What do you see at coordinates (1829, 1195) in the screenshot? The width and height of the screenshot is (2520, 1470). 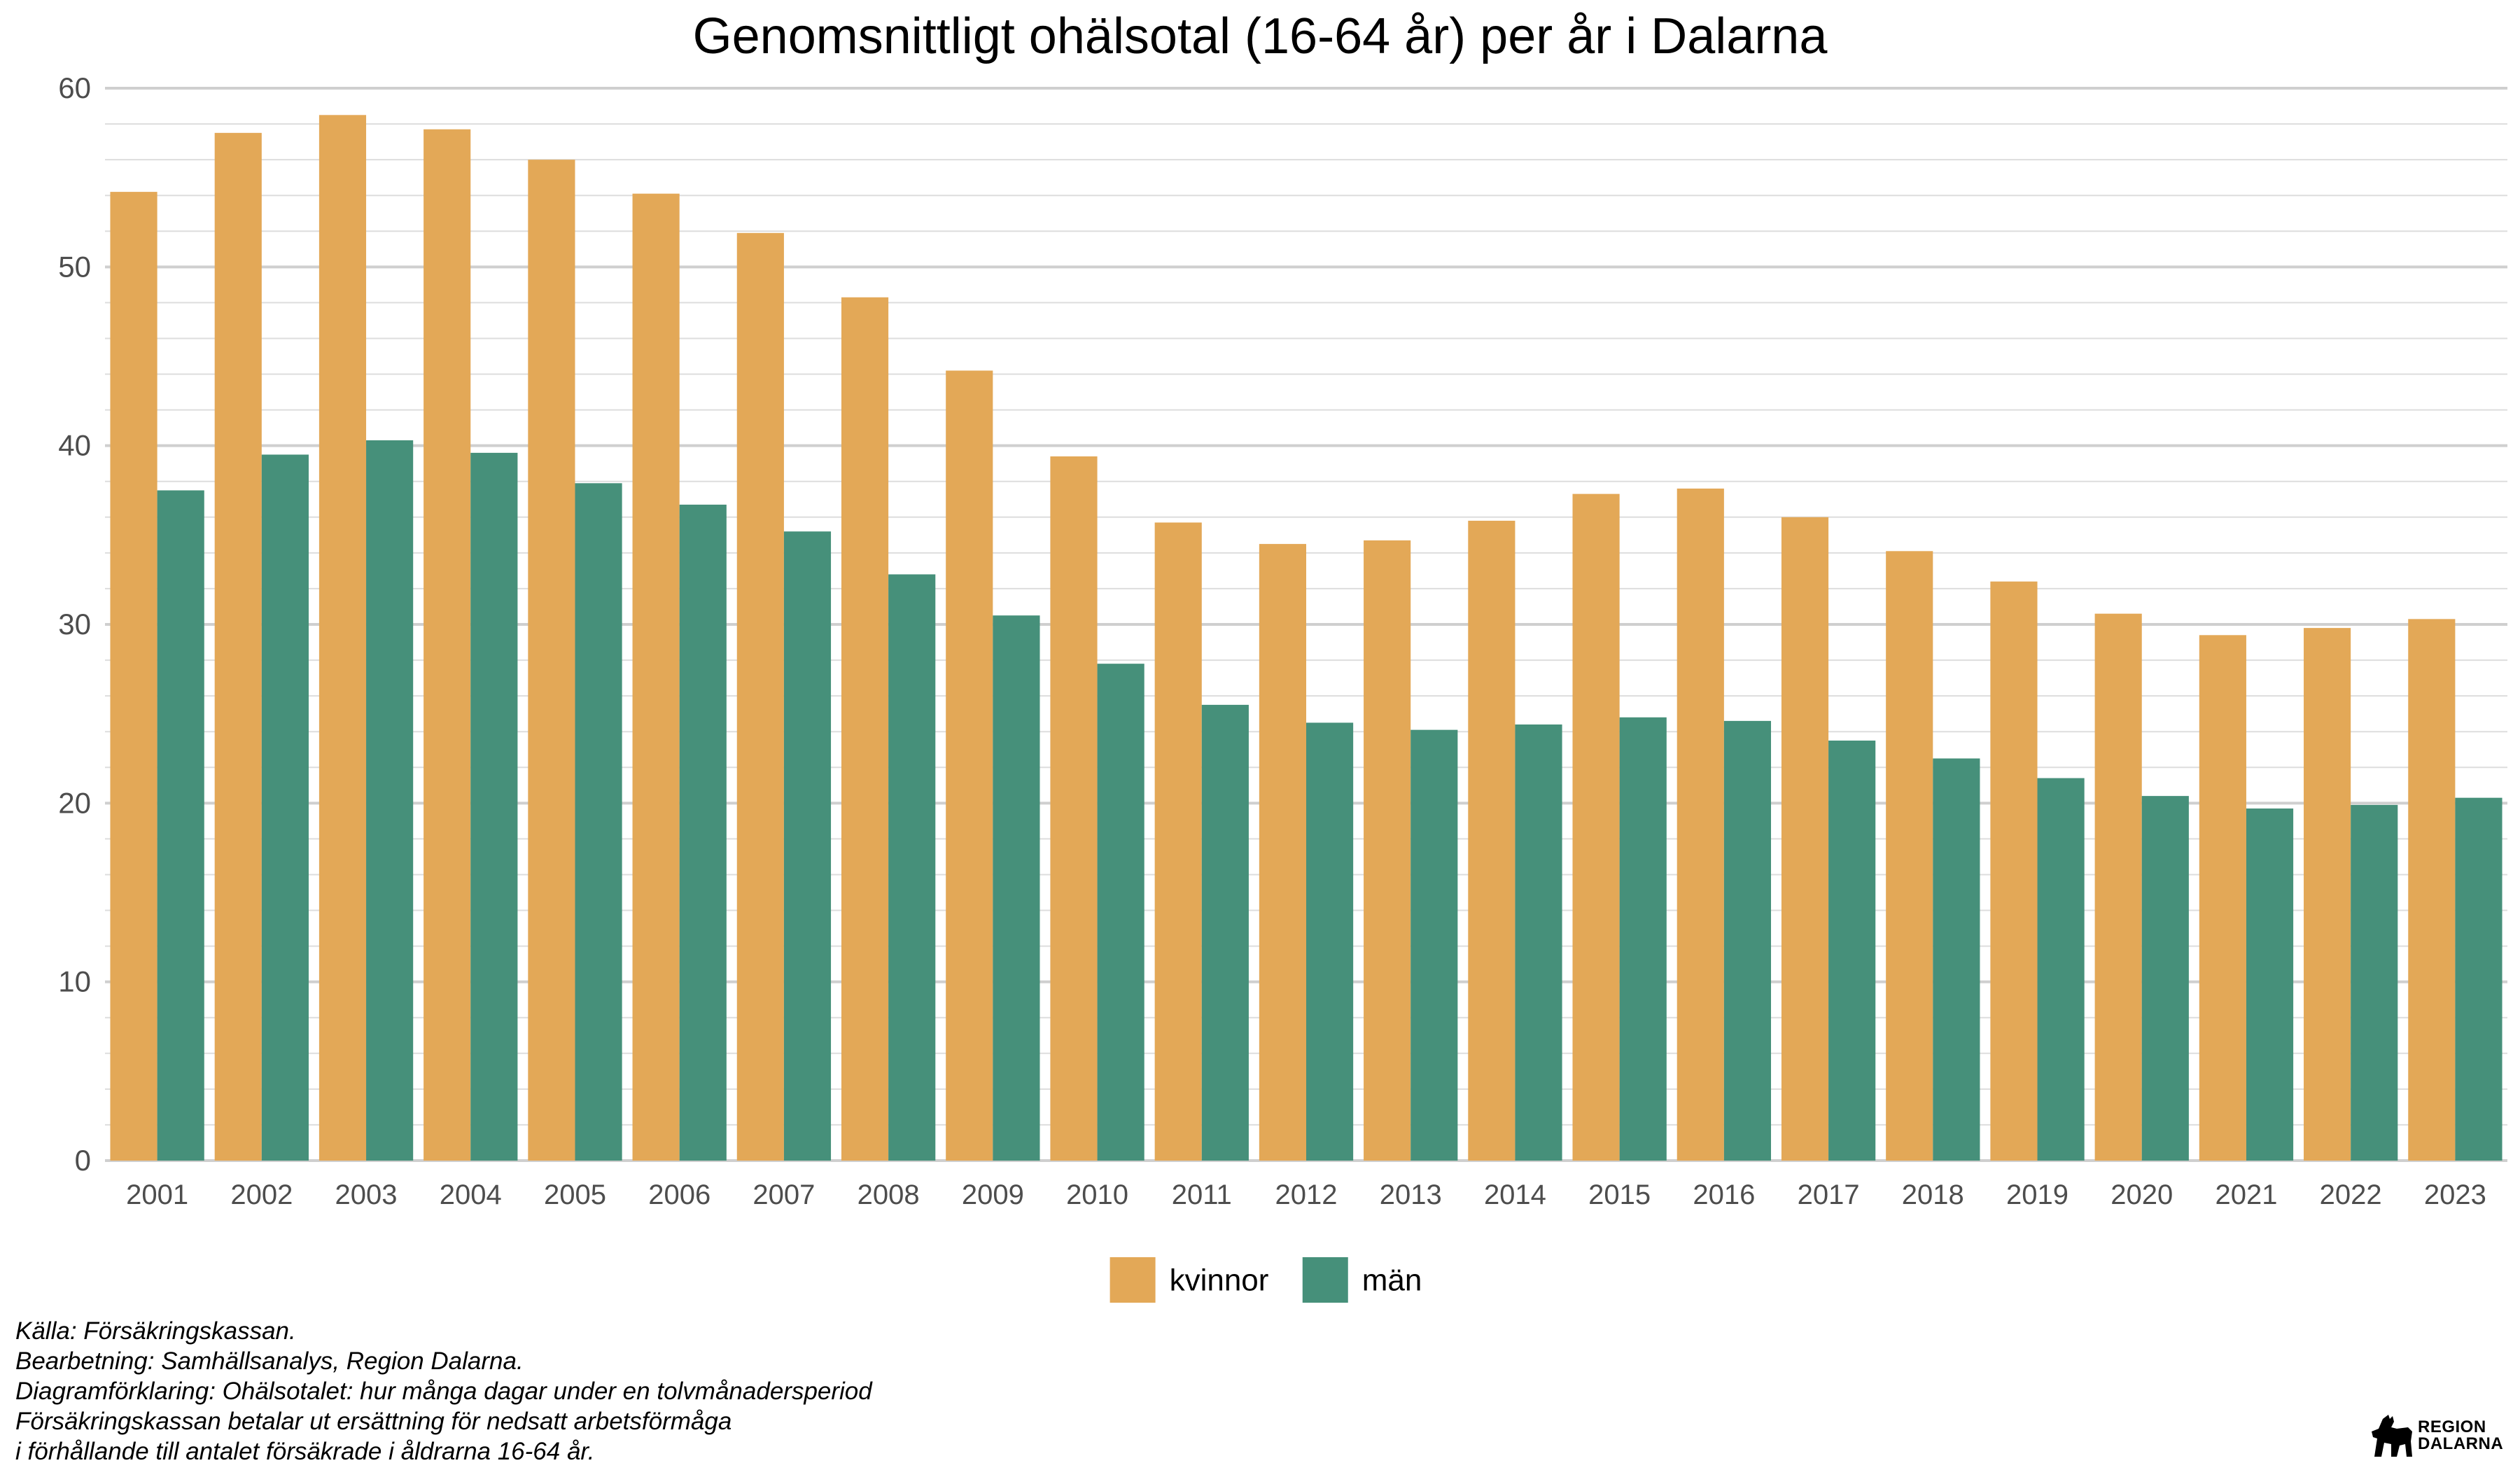 I see `x-tick-label: 2017` at bounding box center [1829, 1195].